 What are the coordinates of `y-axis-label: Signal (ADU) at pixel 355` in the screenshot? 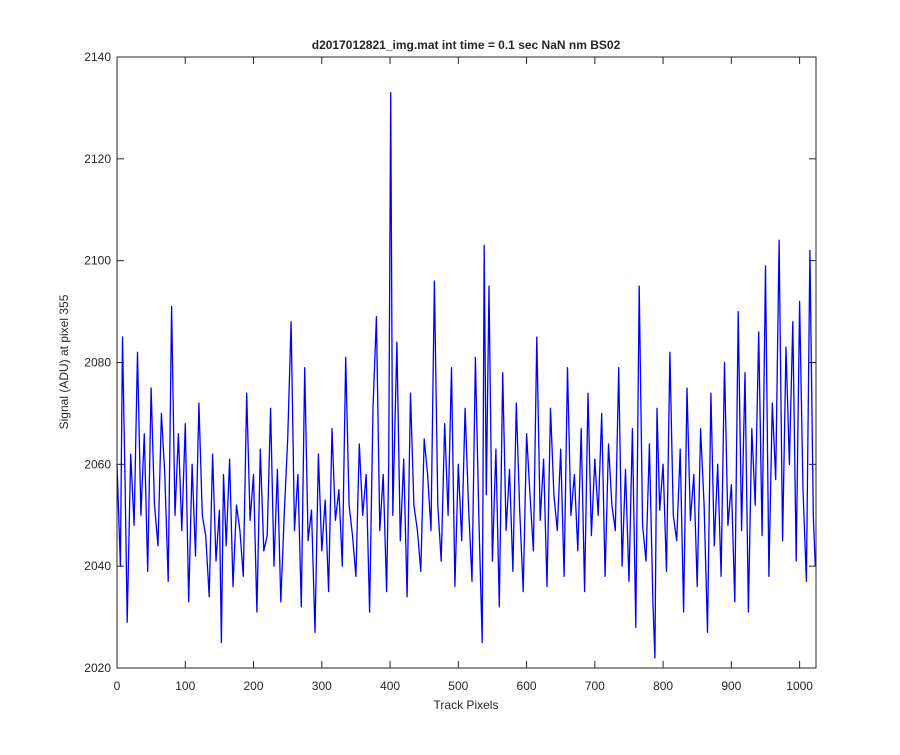 It's located at (64, 361).